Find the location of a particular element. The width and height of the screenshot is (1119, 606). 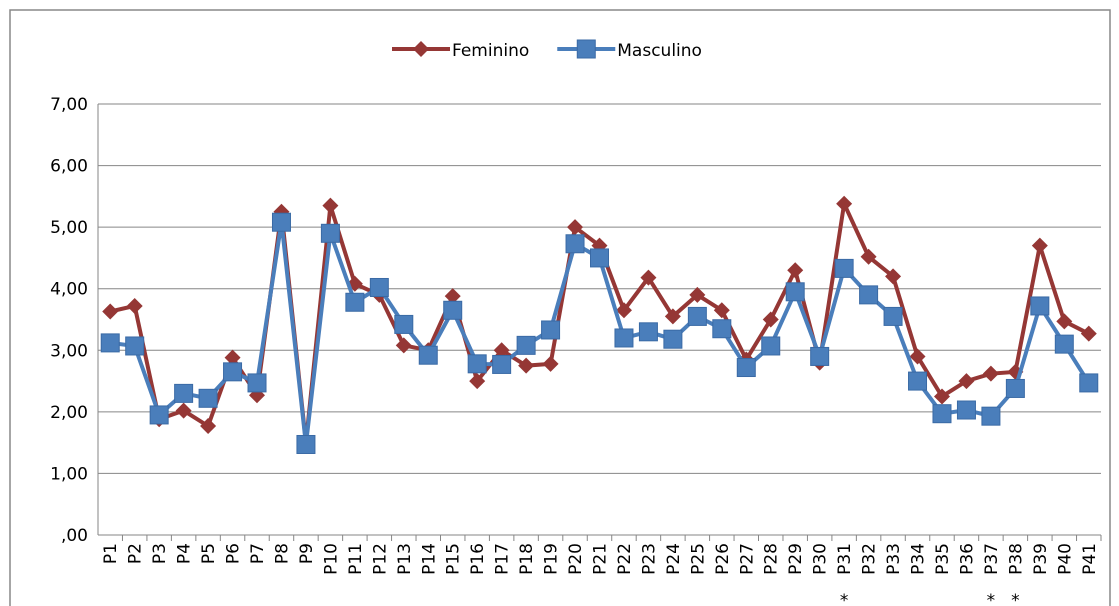

x-tick-label: P36 is located at coordinates (967, 559).